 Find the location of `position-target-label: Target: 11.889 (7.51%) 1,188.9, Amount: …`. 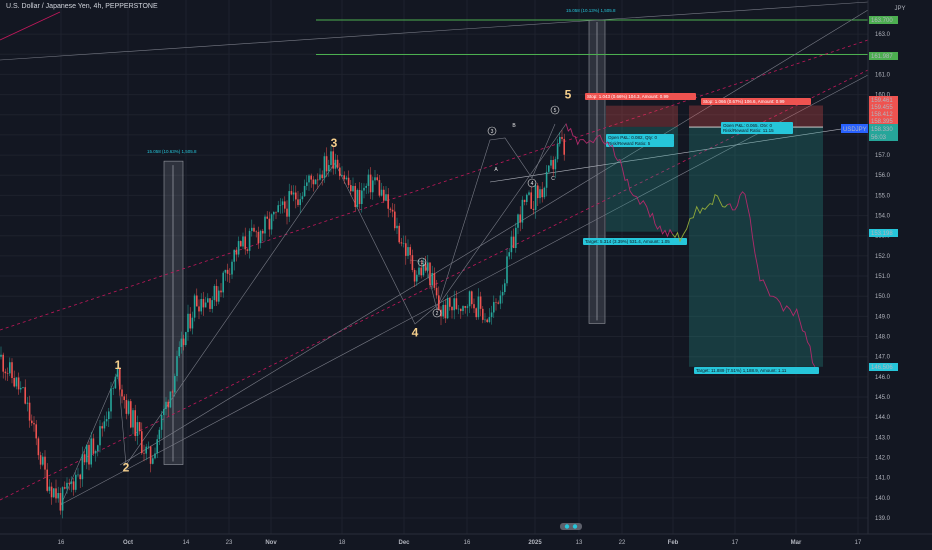

position-target-label: Target: 11.889 (7.51%) 1,188.9, Amount: … is located at coordinates (756, 370).